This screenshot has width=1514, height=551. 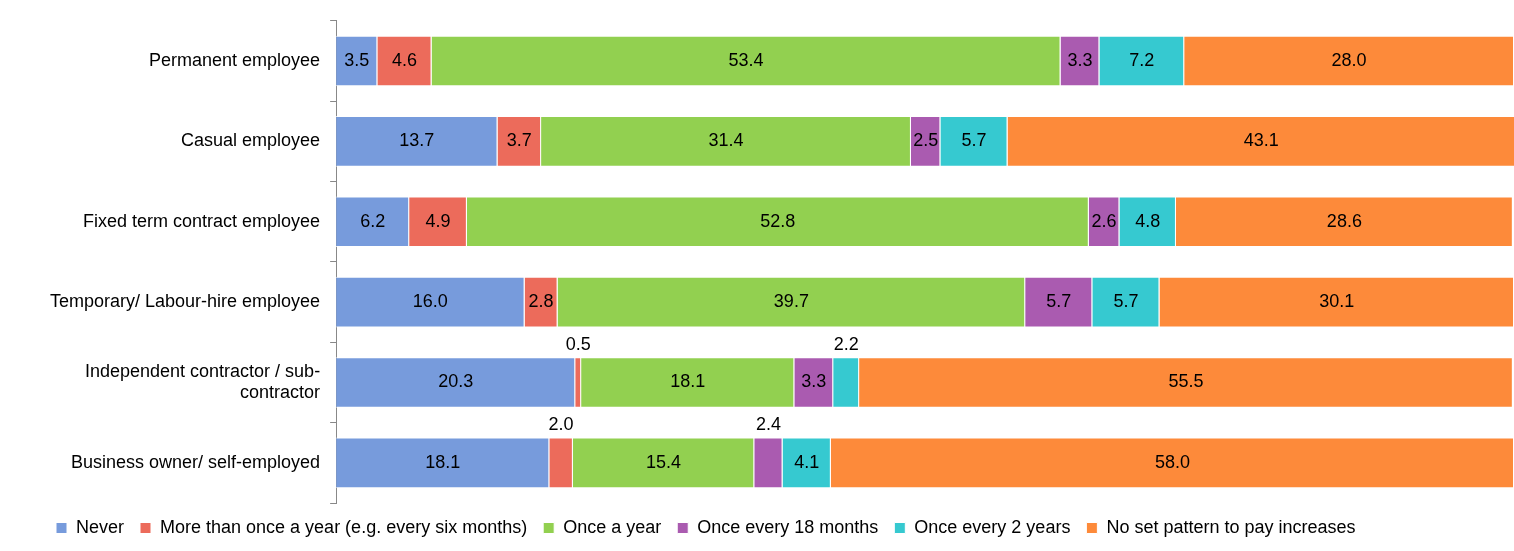 I want to click on data-label: 3.7, so click(x=519, y=140).